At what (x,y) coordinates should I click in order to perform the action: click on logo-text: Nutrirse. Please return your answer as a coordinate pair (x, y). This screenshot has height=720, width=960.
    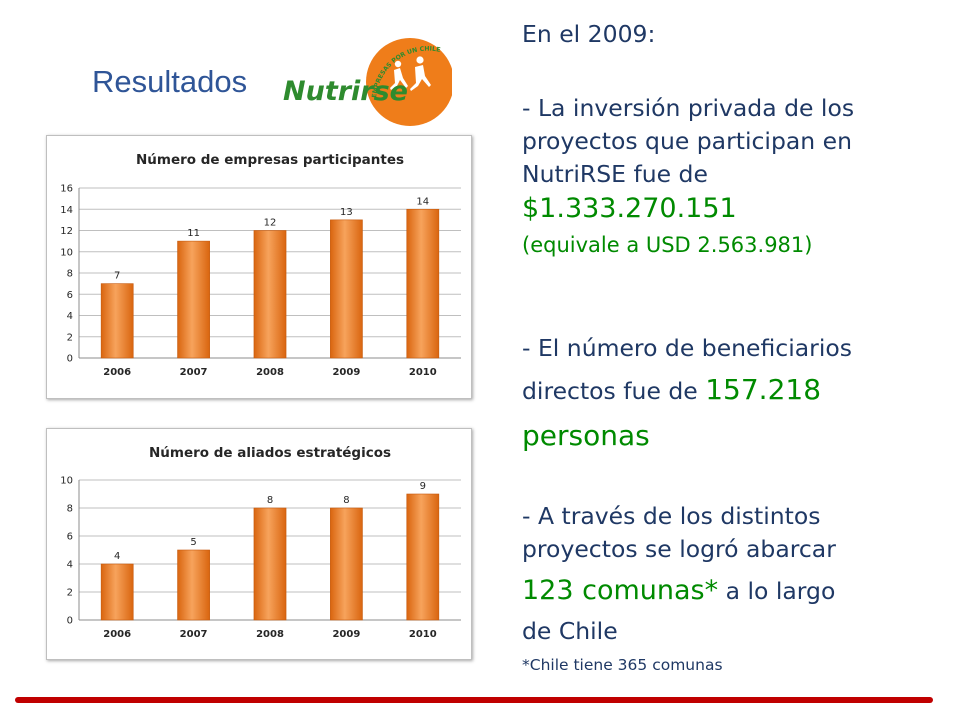
    Looking at the image, I should click on (345, 91).